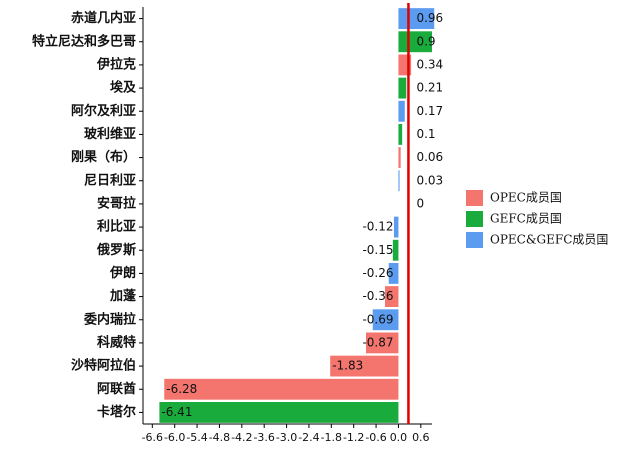  I want to click on x-tick-label: -1.2, so click(353, 437).